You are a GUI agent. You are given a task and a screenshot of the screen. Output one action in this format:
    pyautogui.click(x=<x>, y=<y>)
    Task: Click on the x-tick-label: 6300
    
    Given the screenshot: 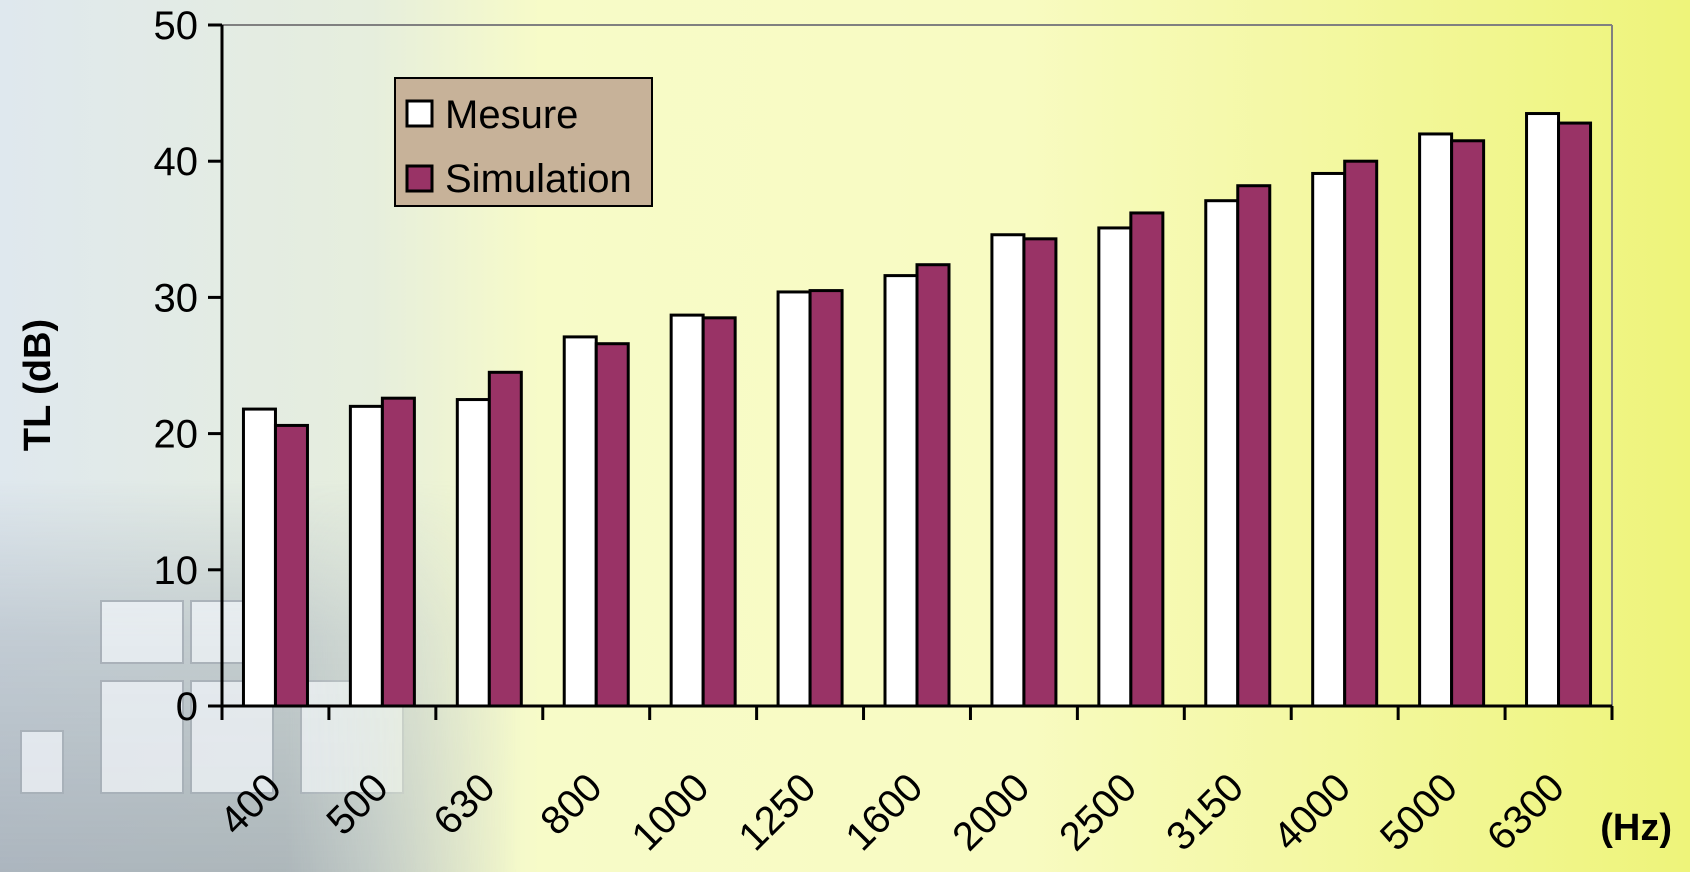 What is the action you would take?
    pyautogui.click(x=1526, y=812)
    